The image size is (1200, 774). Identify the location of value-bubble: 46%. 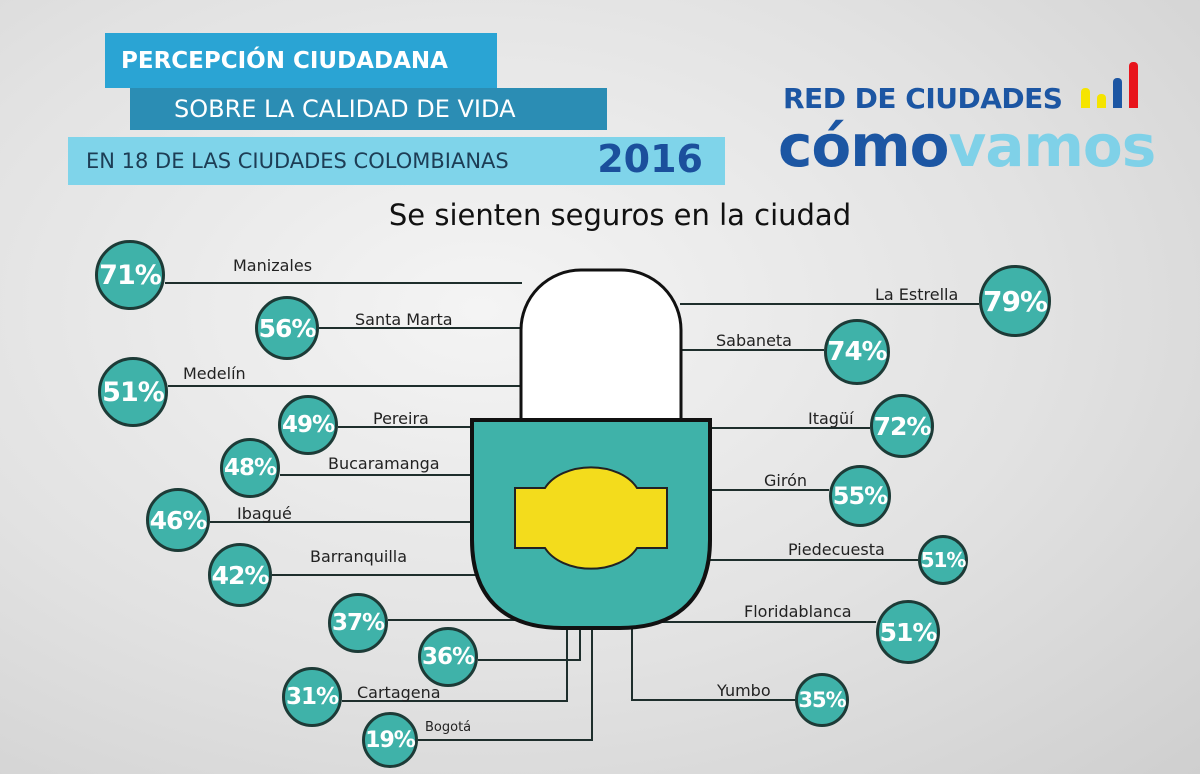
(178, 520).